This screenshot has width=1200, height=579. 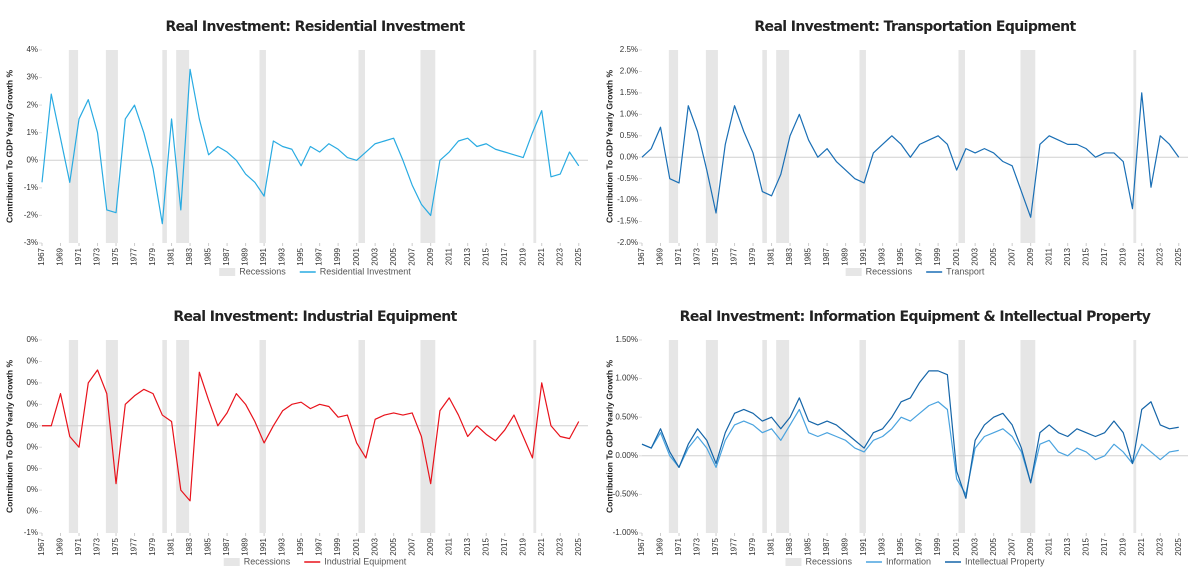 I want to click on y-tick-label: -1%, so click(x=31, y=187).